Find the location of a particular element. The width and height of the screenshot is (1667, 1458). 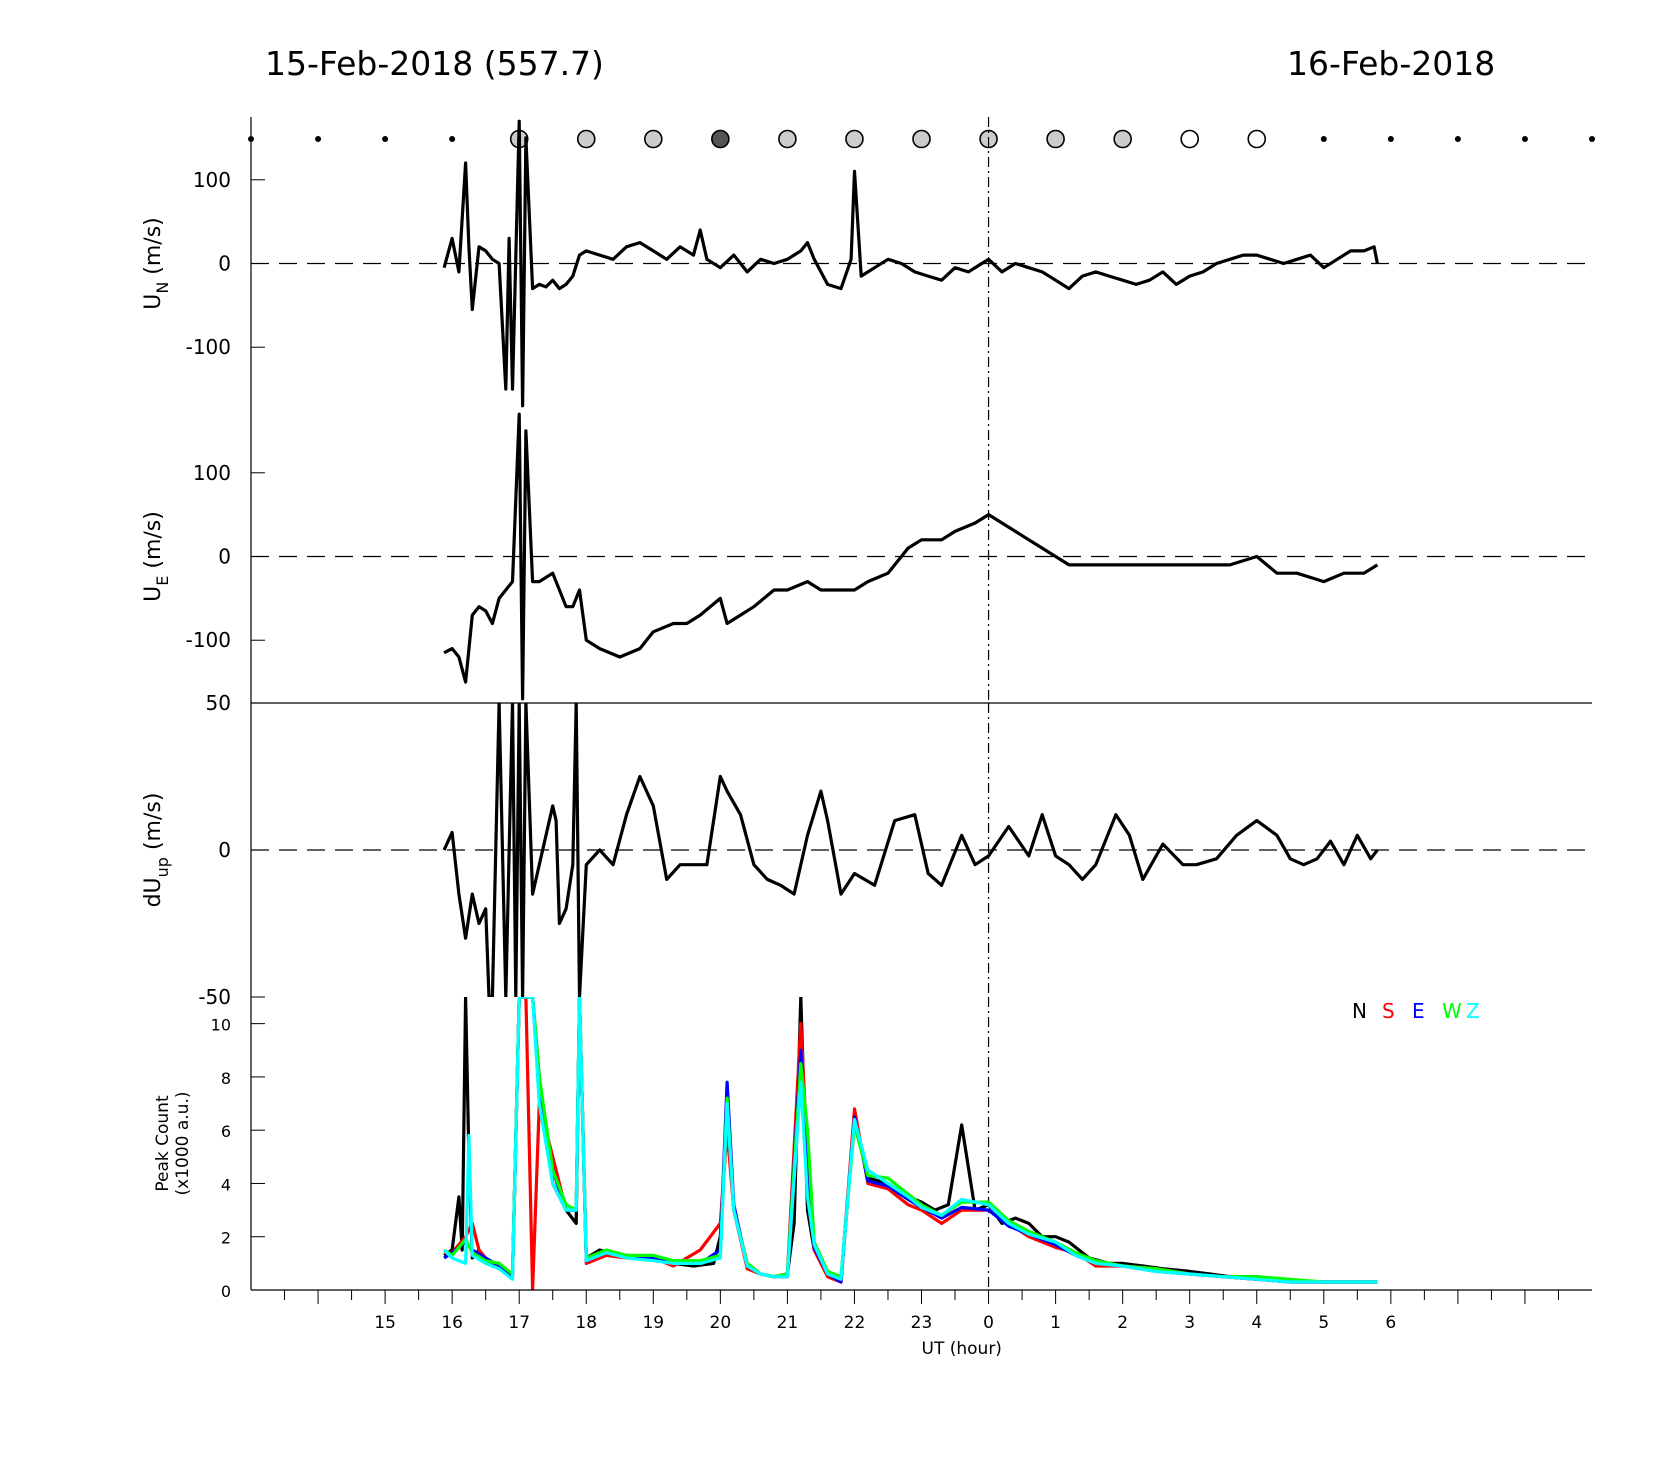

y-axis-label-2: UE (m/s) is located at coordinates (156, 556).